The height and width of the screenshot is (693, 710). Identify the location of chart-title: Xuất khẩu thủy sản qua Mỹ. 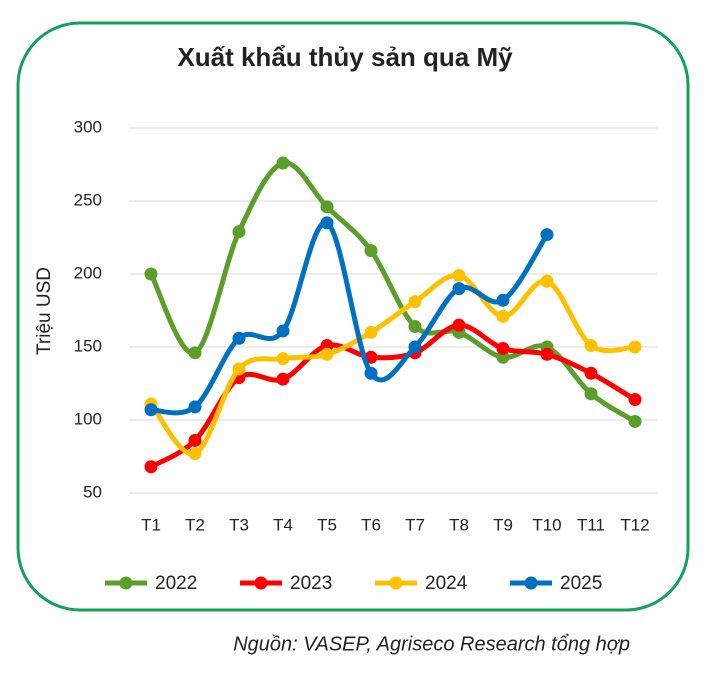
(345, 57).